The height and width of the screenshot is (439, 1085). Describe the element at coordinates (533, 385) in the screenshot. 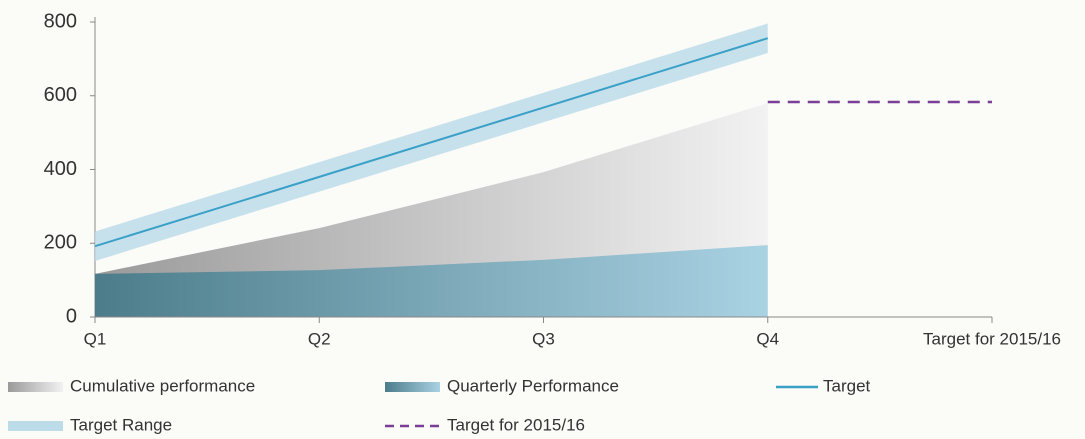

I see `legend-label: Quarterly Performance` at that location.